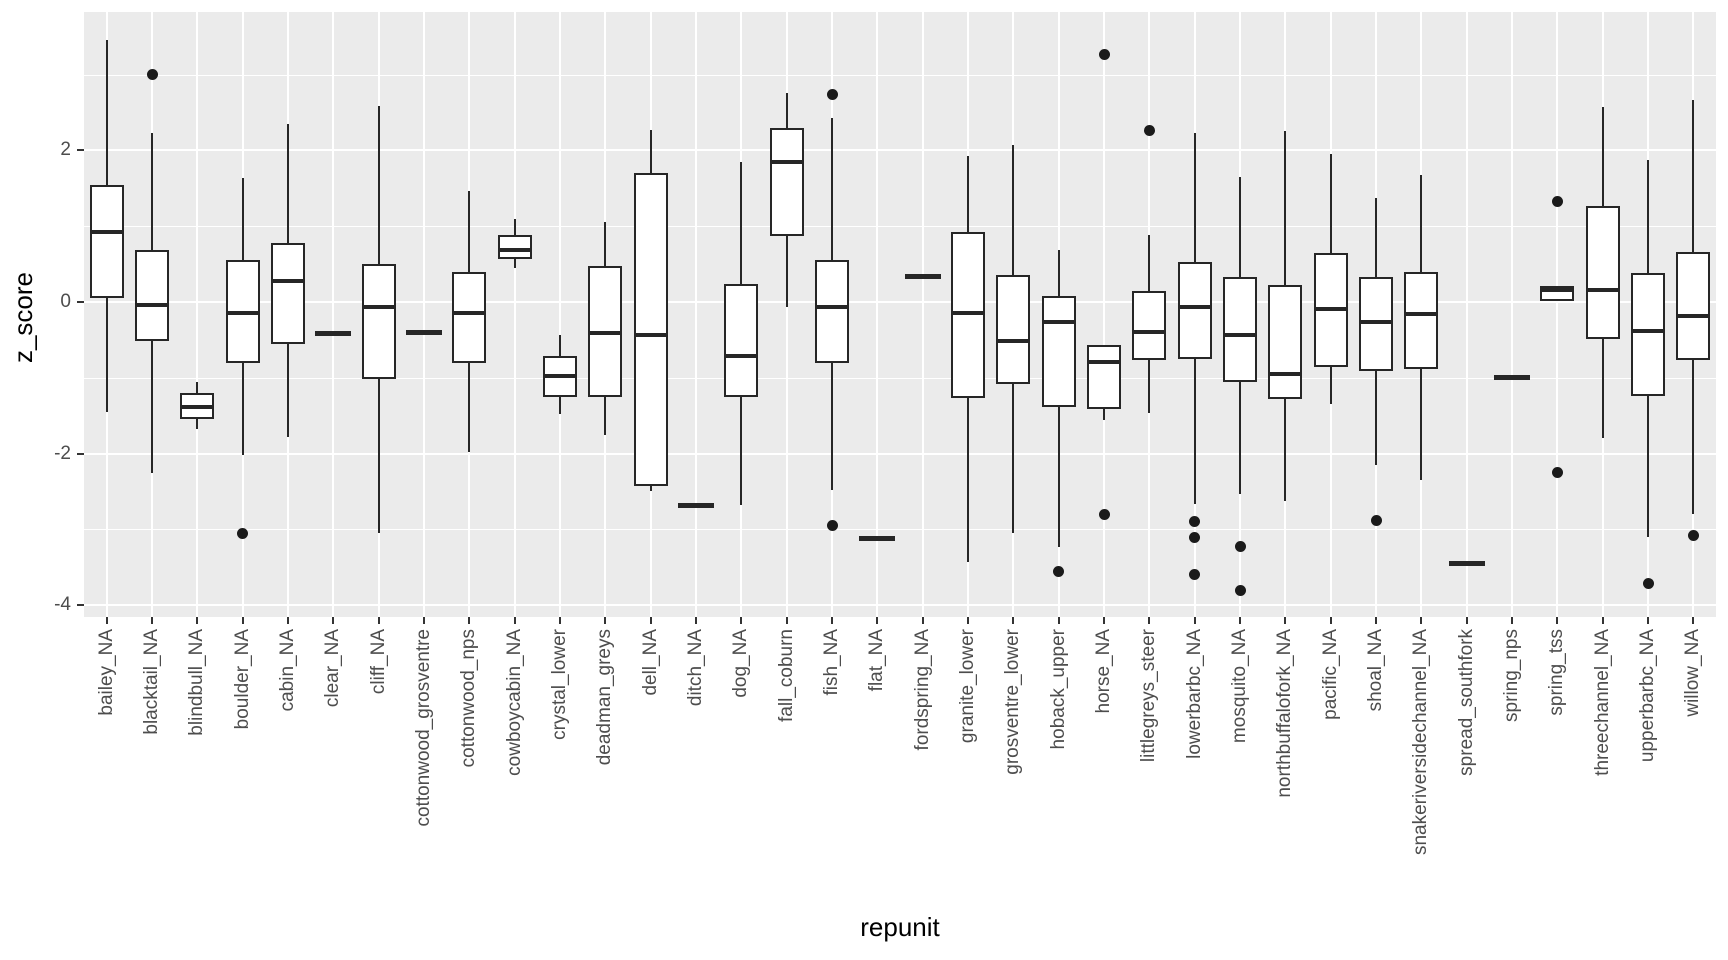 This screenshot has height=960, width=1728. Describe the element at coordinates (1103, 671) in the screenshot. I see `x-tick-label: horse_NA` at that location.